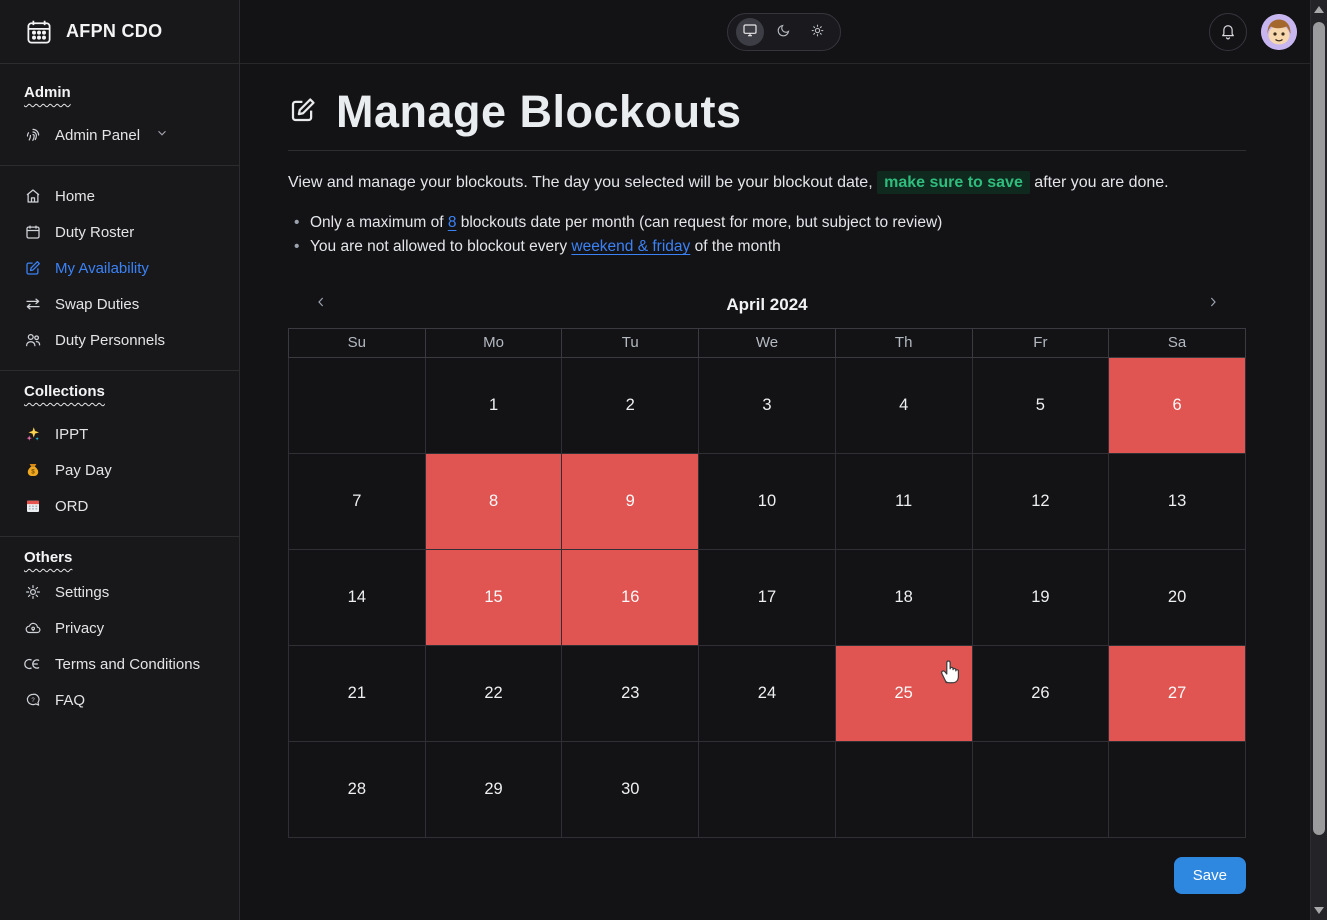 The width and height of the screenshot is (1327, 920). I want to click on scrollbar-thumb, so click(1319, 428).